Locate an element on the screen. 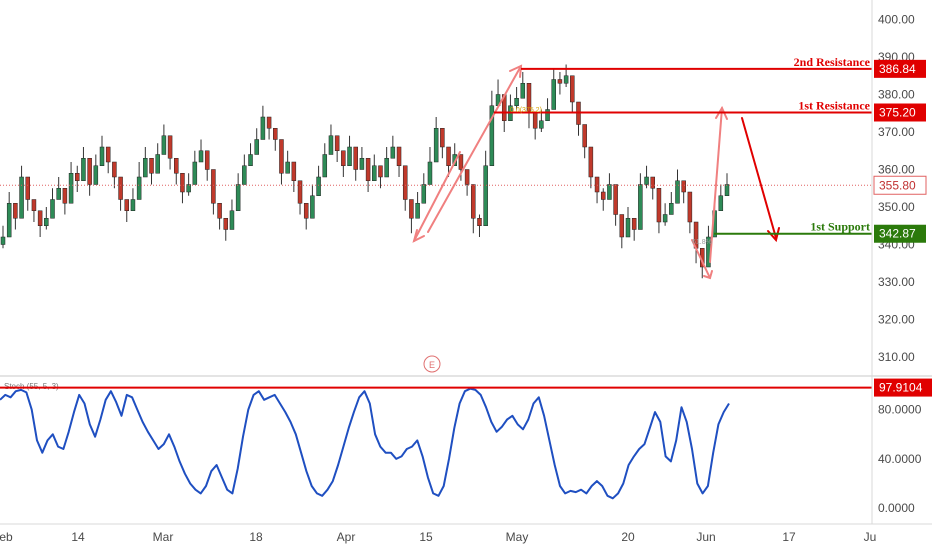 Image resolution: width=932 pixels, height=550 pixels. trend-arrows is located at coordinates (570, 172).